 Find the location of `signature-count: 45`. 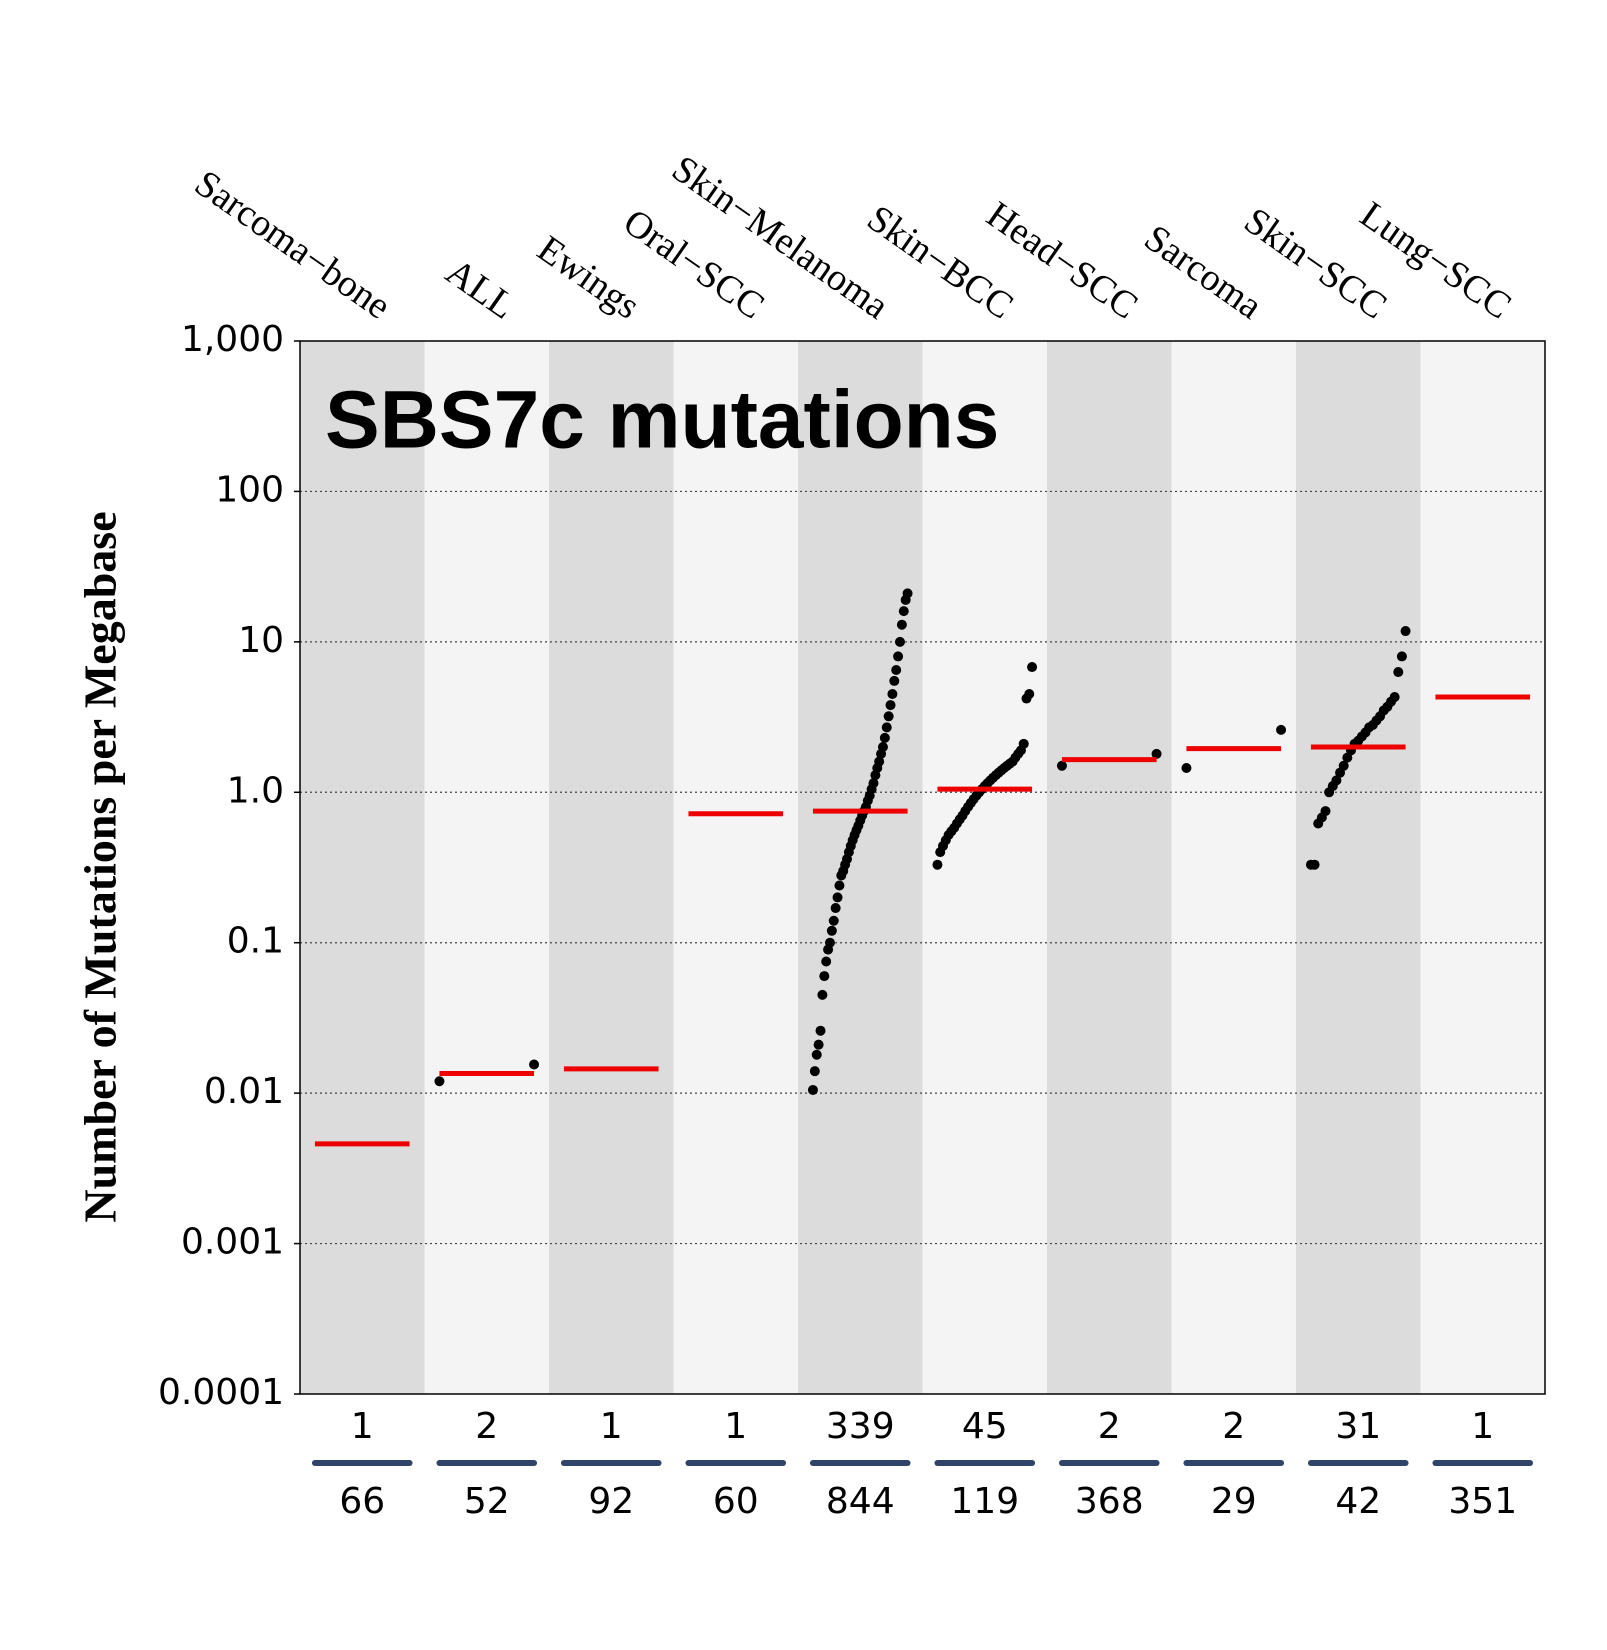

signature-count: 45 is located at coordinates (985, 1426).